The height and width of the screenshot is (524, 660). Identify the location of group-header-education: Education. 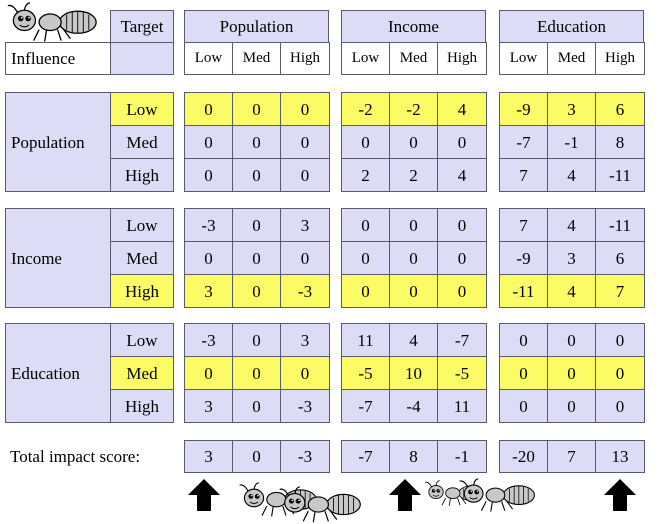
(571, 26).